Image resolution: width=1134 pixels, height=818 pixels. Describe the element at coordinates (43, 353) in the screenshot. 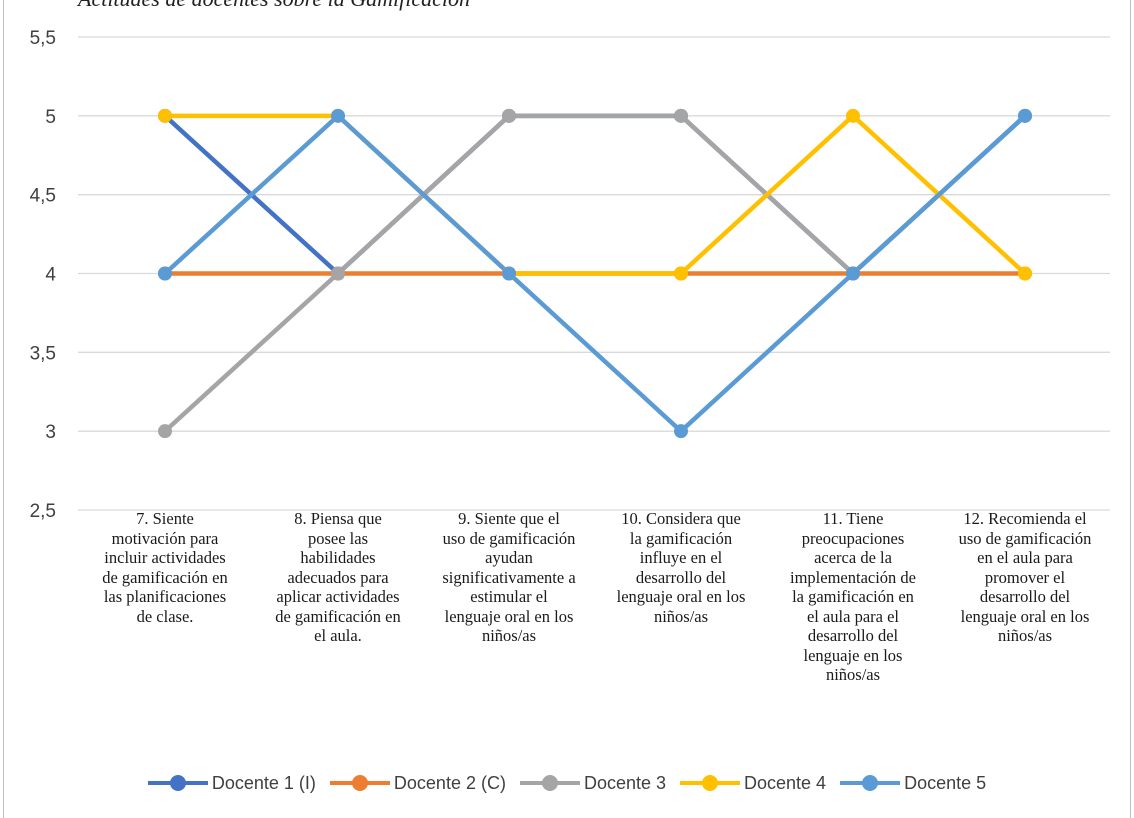

I see `y-tick-label: 3,5` at that location.